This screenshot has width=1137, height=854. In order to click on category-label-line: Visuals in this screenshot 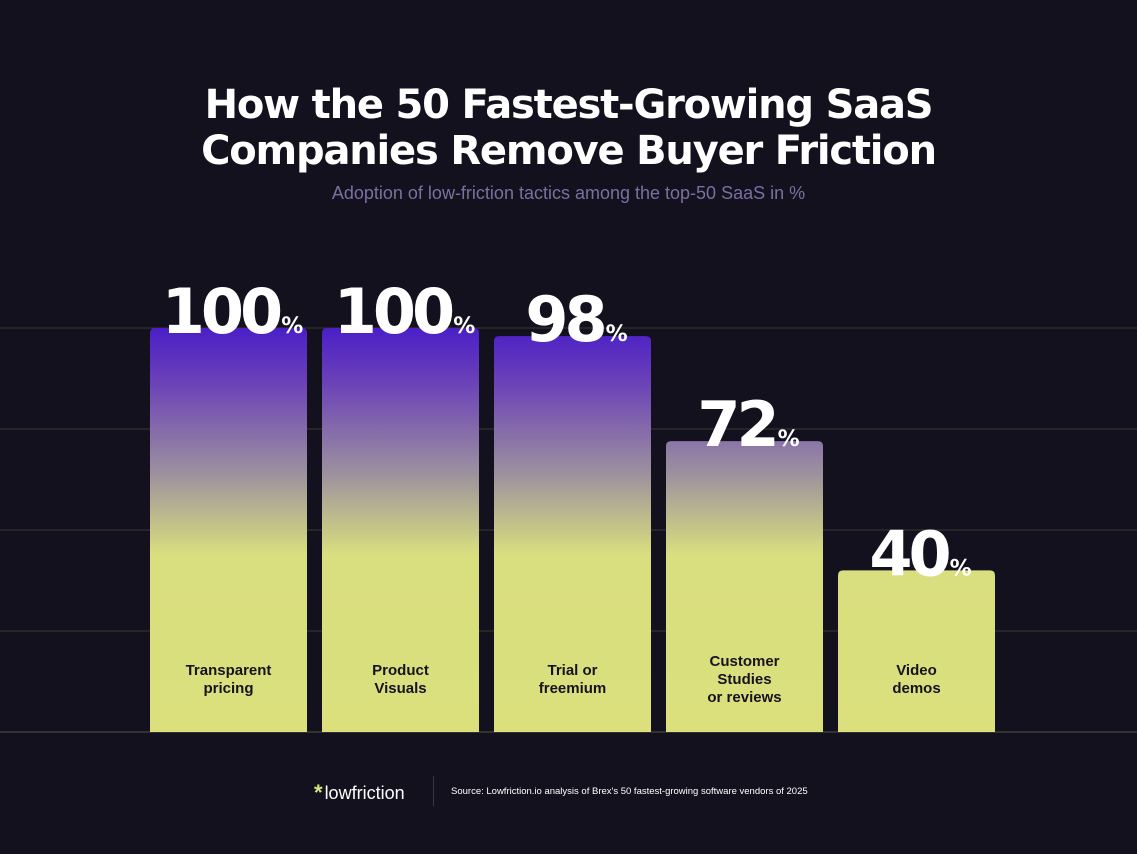, I will do `click(400, 688)`.